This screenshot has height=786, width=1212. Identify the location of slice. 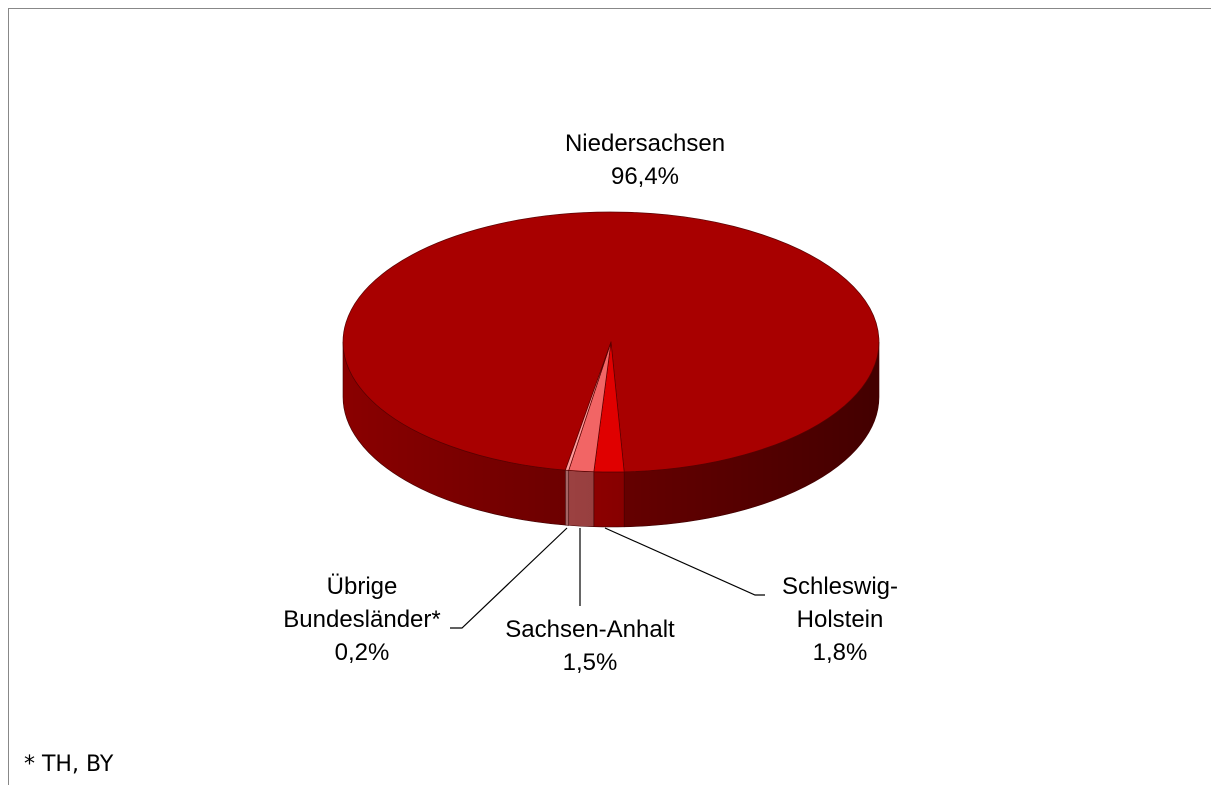
(588, 406).